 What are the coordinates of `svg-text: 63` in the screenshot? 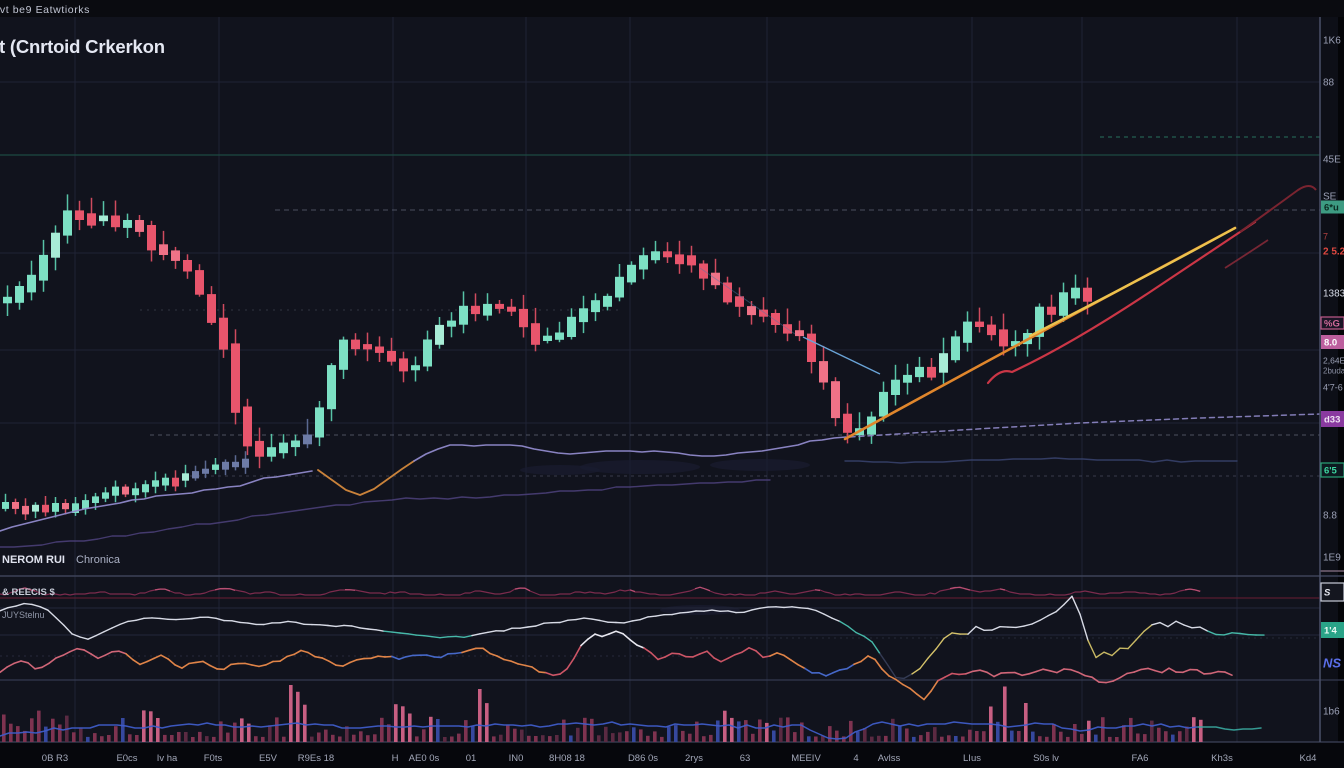 It's located at (745, 758).